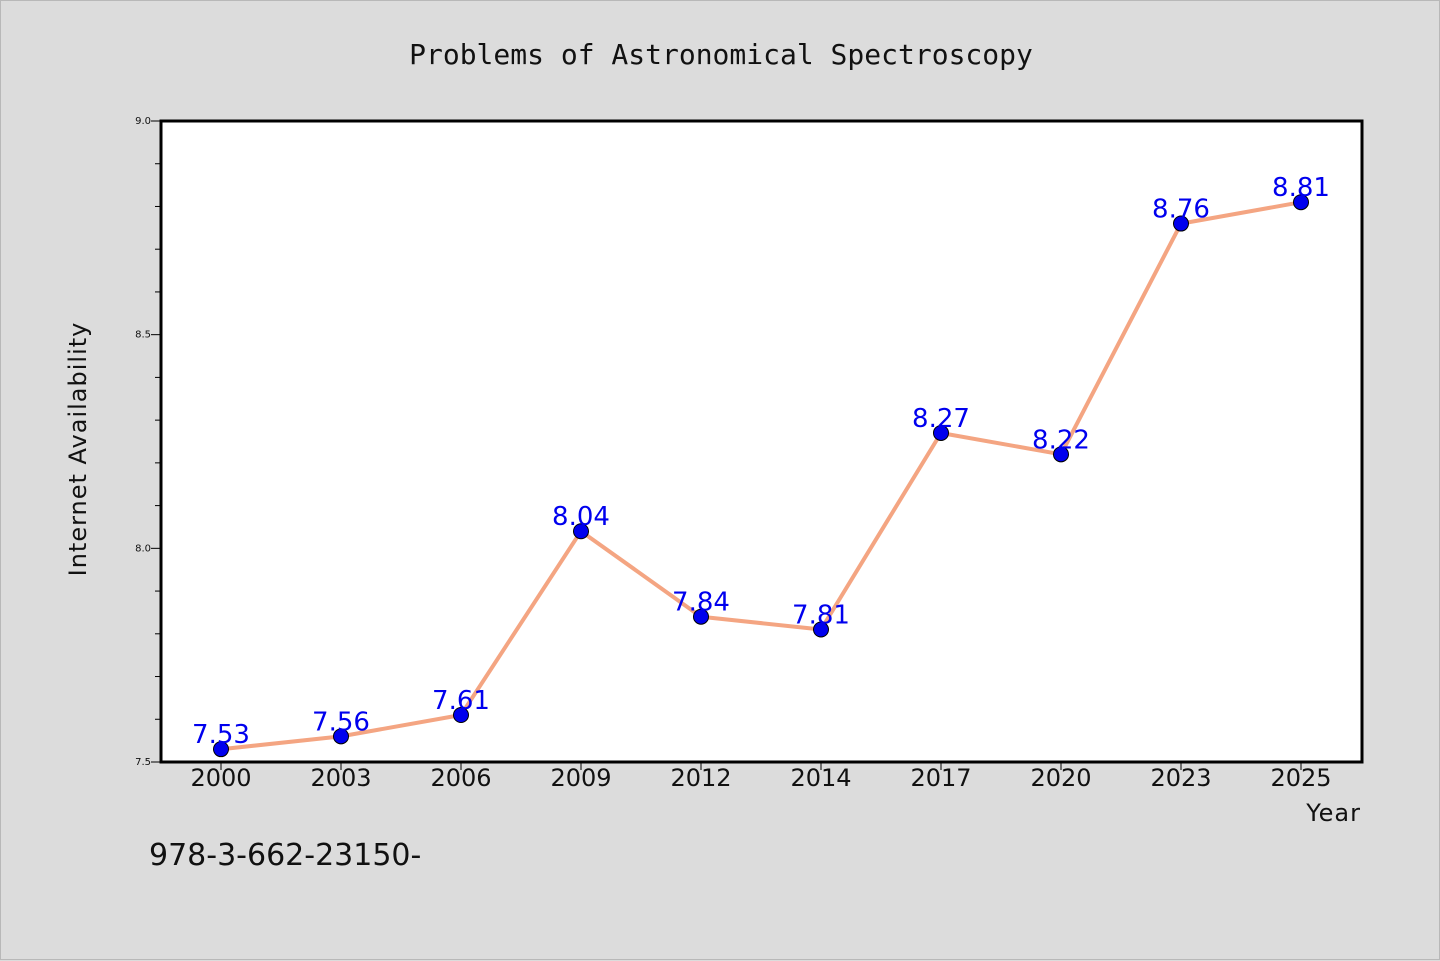 This screenshot has height=961, width=1440. Describe the element at coordinates (940, 778) in the screenshot. I see `x-tick-label: 2017` at that location.